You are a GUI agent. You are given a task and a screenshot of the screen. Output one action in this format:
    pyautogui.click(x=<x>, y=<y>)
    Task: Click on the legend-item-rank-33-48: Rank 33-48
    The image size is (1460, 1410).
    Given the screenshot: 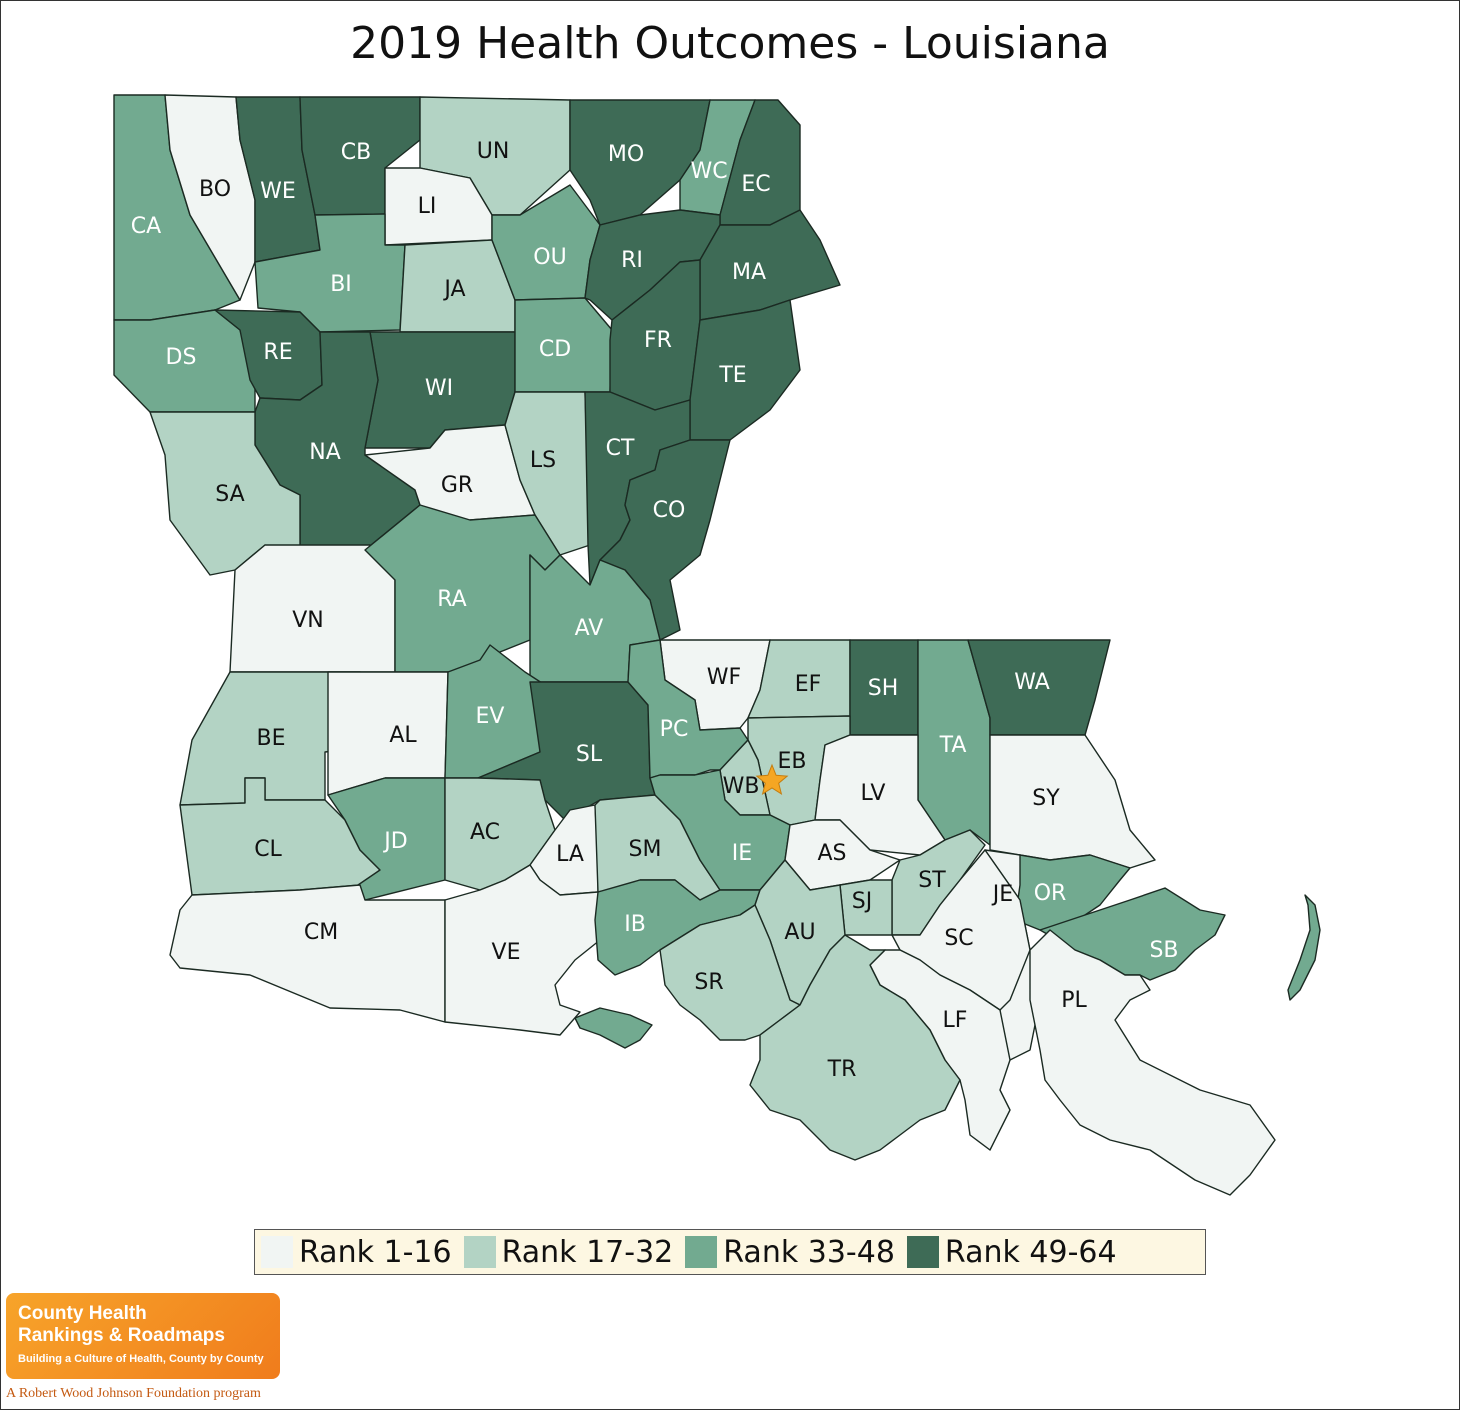 What is the action you would take?
    pyautogui.click(x=790, y=1252)
    